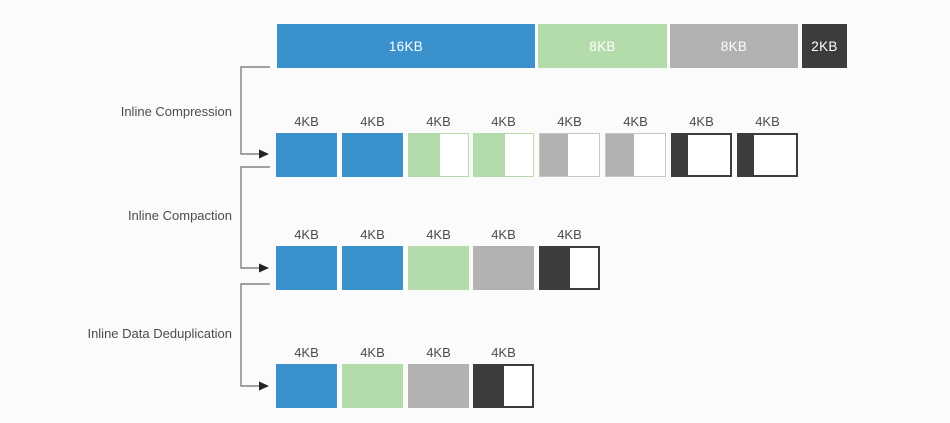 Image resolution: width=950 pixels, height=423 pixels. I want to click on bar-segment-gray: 8KB, so click(734, 46).